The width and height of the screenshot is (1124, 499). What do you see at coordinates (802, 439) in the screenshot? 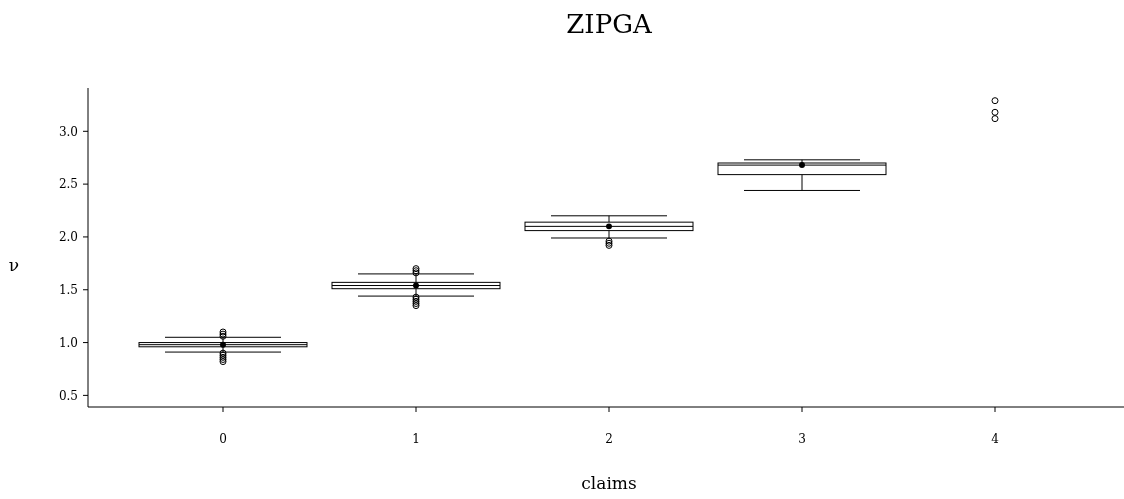
I see `x-tick-label: 3` at bounding box center [802, 439].